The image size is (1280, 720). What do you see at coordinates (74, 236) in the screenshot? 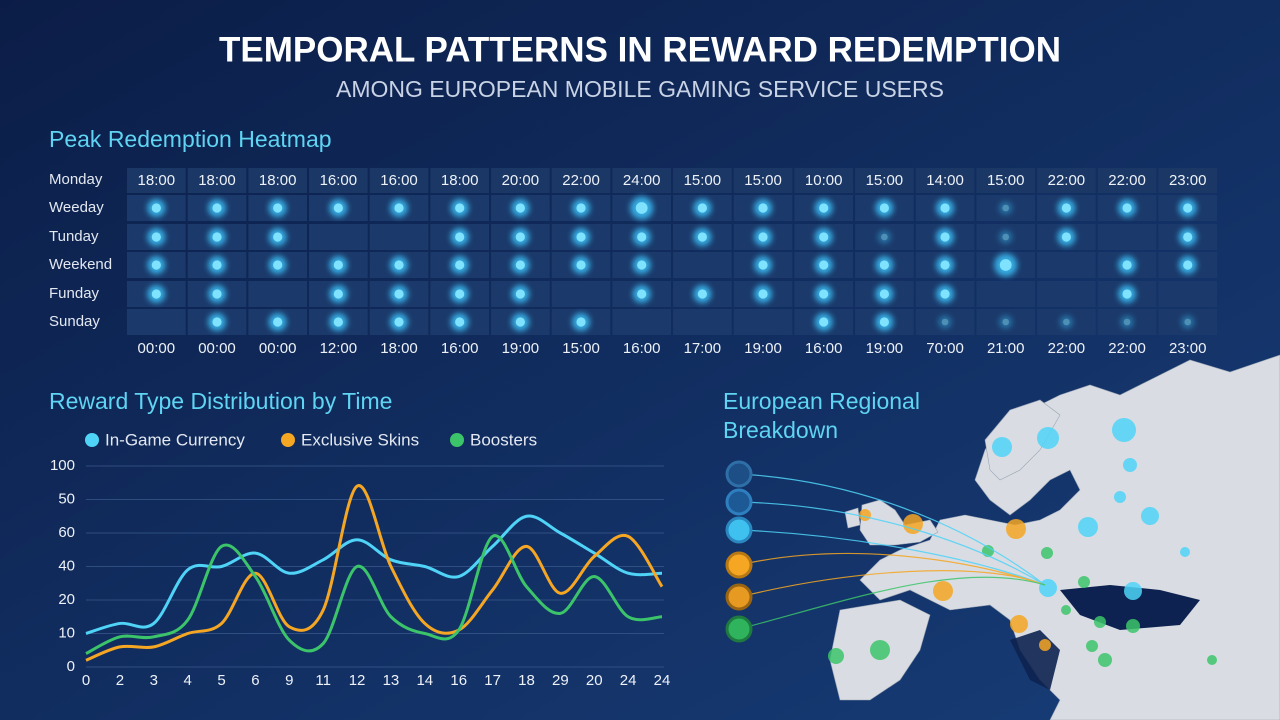
I see `y-label: Tunday` at bounding box center [74, 236].